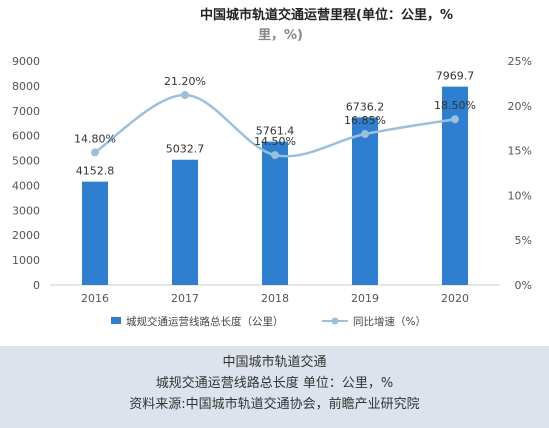  I want to click on chart-title-continued: 里，%), so click(280, 35).